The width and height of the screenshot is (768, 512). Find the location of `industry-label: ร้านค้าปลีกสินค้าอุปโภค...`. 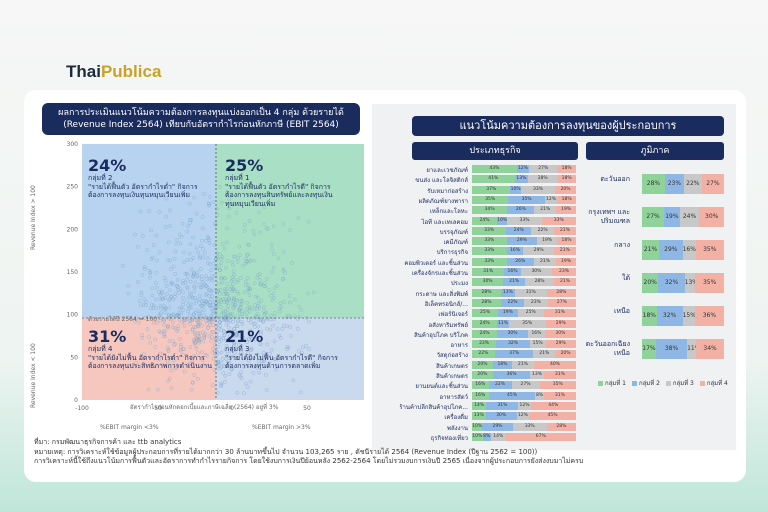

industry-label: ร้านค้าปลีกสินค้าอุปโภค... is located at coordinates (433, 407).